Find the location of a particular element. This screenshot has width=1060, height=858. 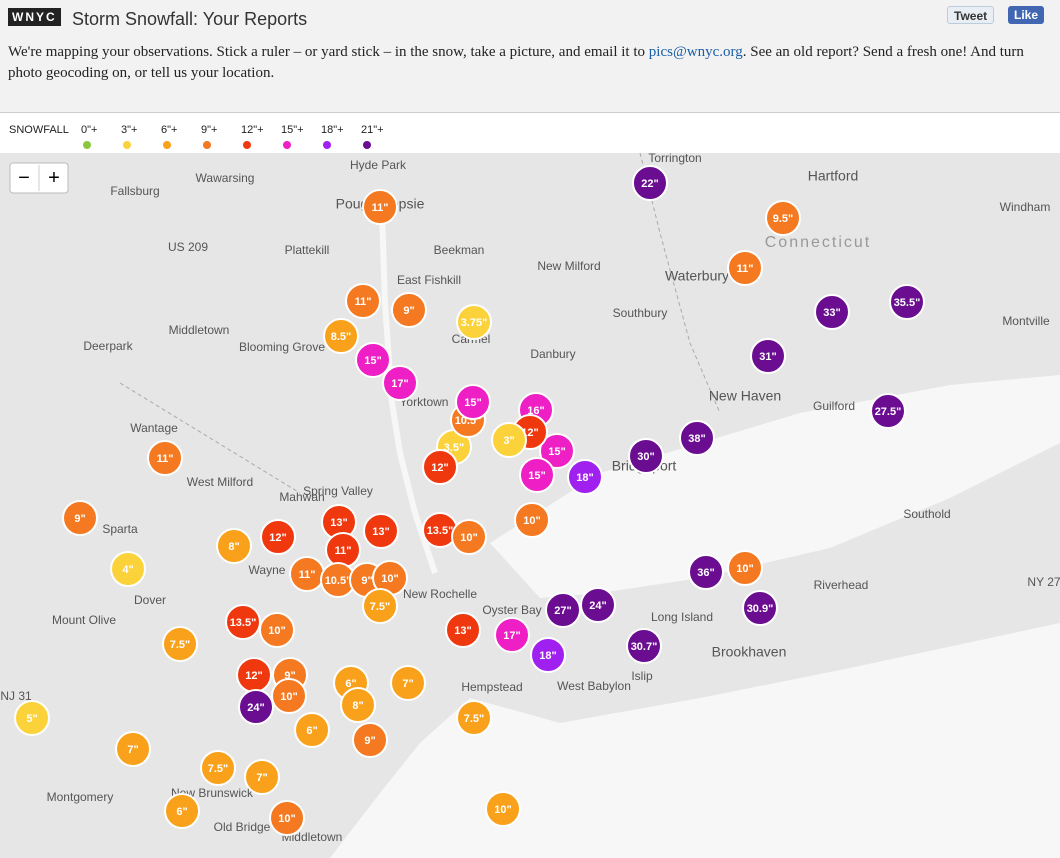

report-marker: 27" is located at coordinates (563, 610).